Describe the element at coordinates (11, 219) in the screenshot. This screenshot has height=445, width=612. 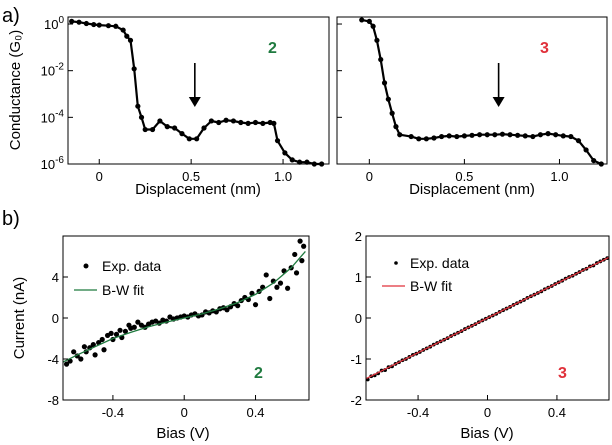
I see `panel-label-b: b)` at that location.